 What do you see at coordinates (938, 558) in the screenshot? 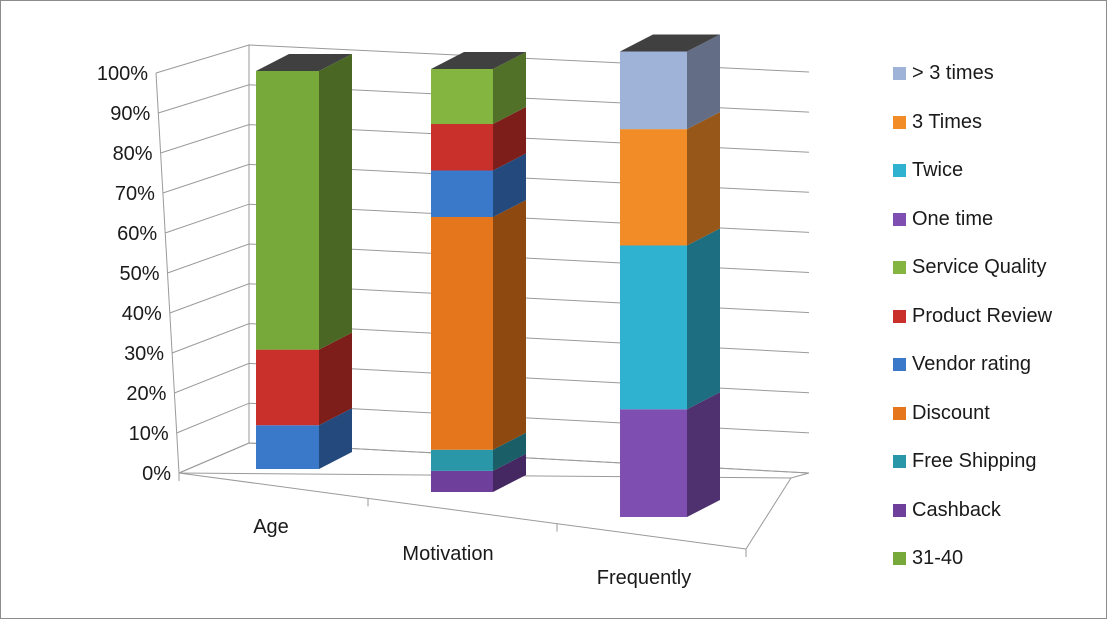
I see `legend-label: 31-40` at bounding box center [938, 558].